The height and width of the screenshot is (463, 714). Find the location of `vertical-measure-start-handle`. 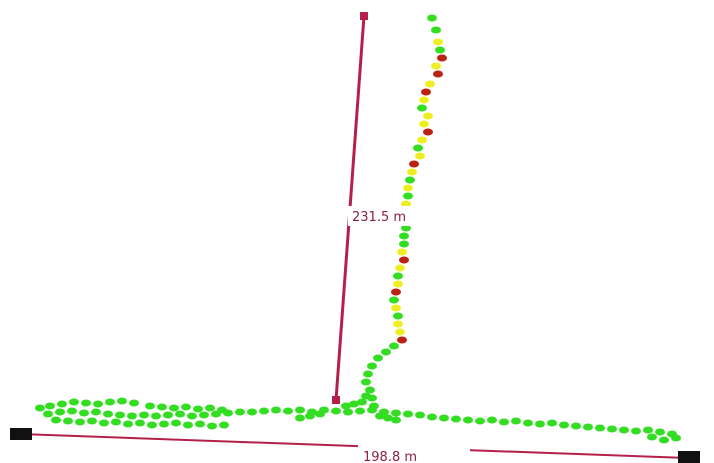

vertical-measure-start-handle is located at coordinates (364, 16).